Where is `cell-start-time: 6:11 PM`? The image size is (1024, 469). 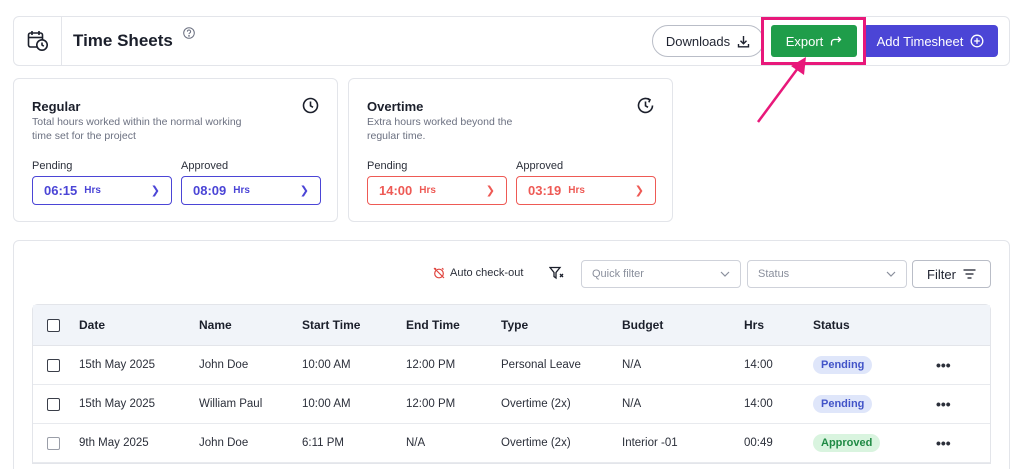 cell-start-time: 6:11 PM is located at coordinates (323, 443).